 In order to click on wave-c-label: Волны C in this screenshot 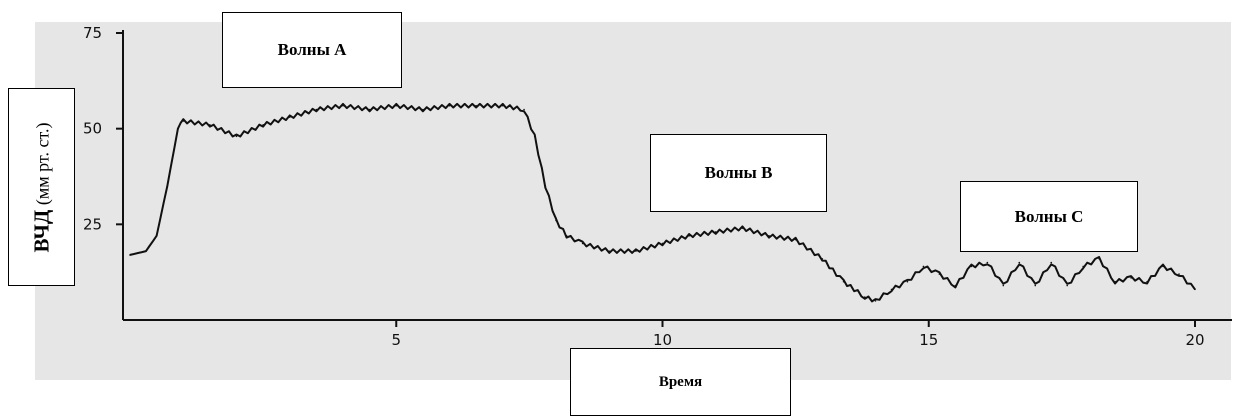, I will do `click(1049, 216)`.